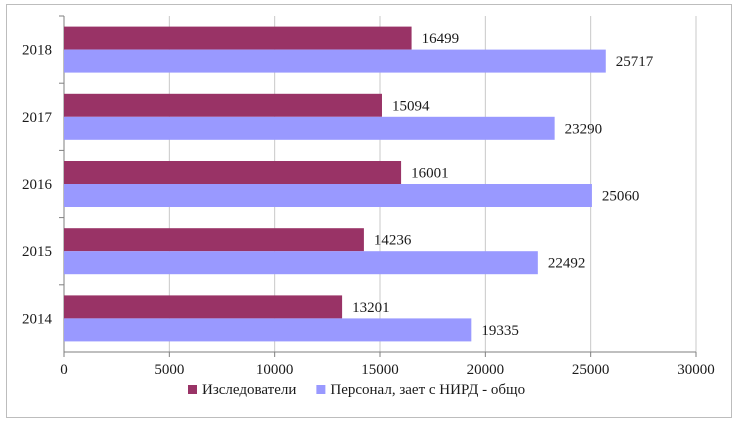 This screenshot has width=740, height=424. What do you see at coordinates (567, 264) in the screenshot?
I see `data-label: 22492` at bounding box center [567, 264].